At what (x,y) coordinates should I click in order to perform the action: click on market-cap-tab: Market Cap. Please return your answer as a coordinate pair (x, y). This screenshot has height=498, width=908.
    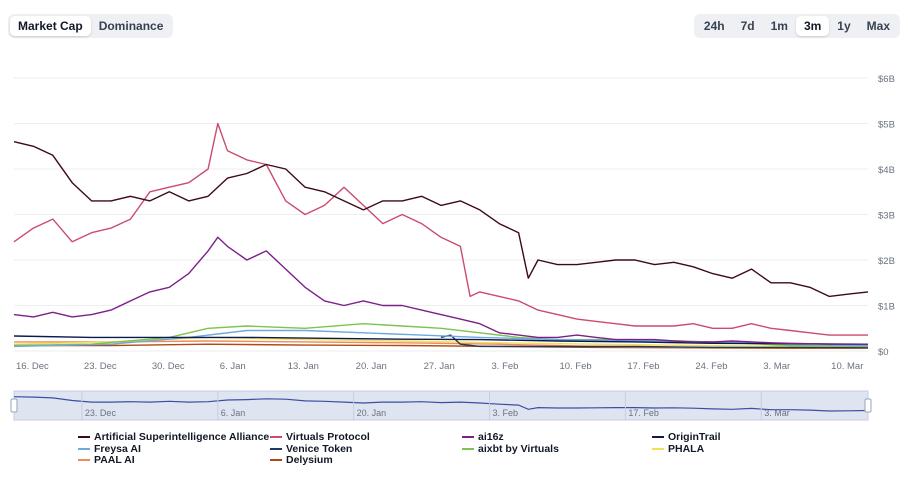
    Looking at the image, I should click on (50, 26).